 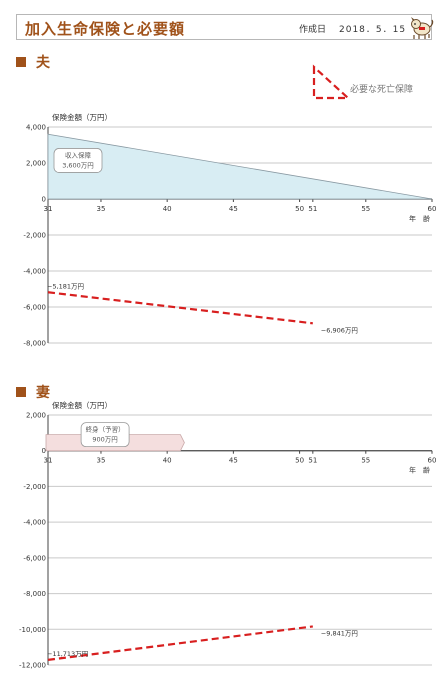 I want to click on whole-life-box, so click(x=105, y=435).